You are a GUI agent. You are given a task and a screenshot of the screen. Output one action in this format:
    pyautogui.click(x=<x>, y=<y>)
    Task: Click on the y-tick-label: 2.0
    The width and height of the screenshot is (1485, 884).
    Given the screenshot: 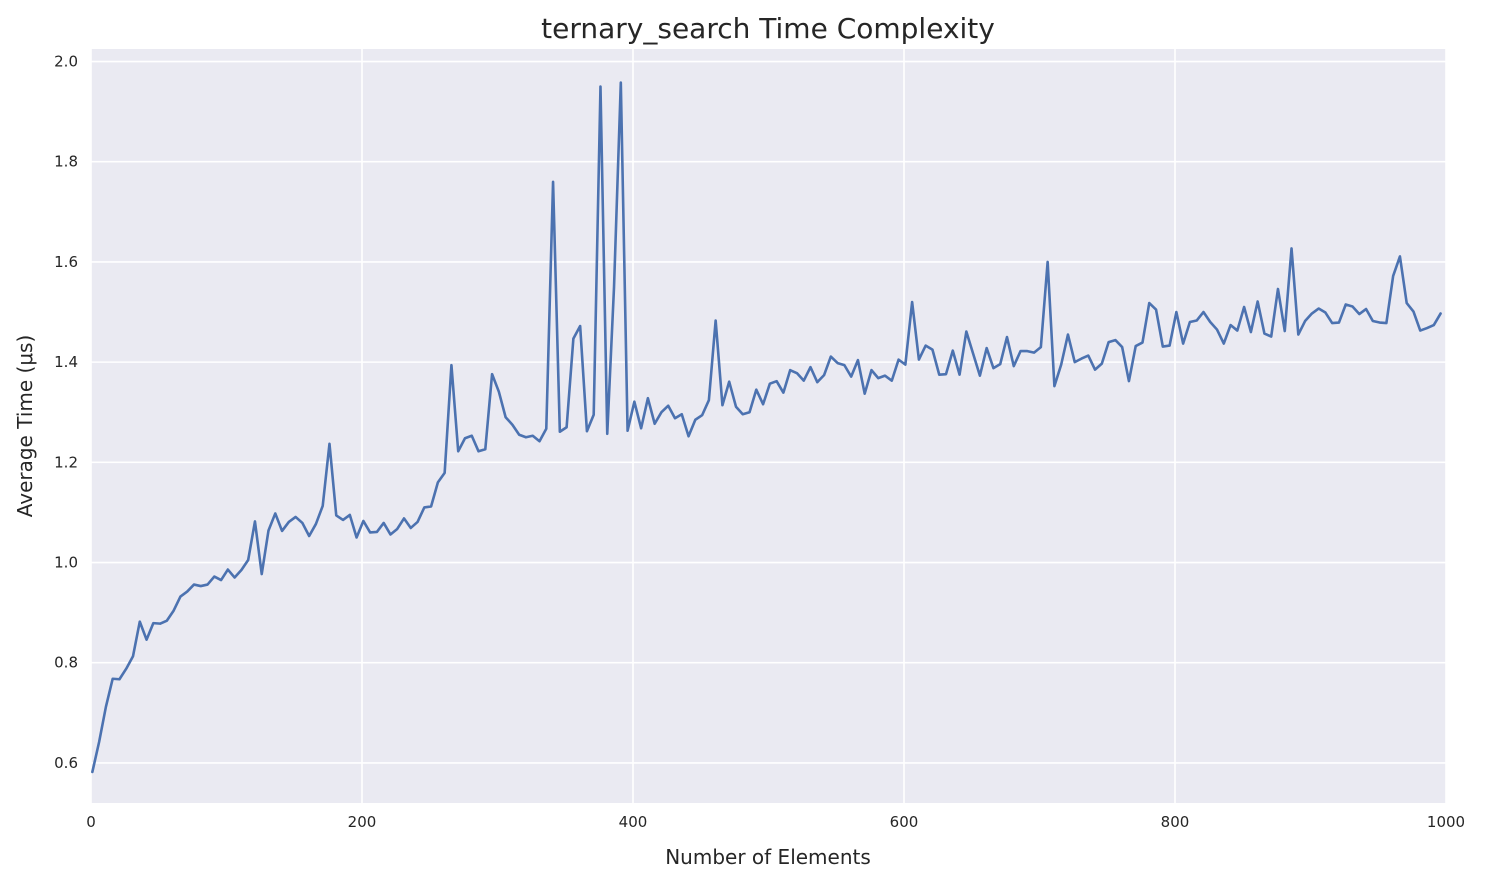 What is the action you would take?
    pyautogui.click(x=66, y=62)
    